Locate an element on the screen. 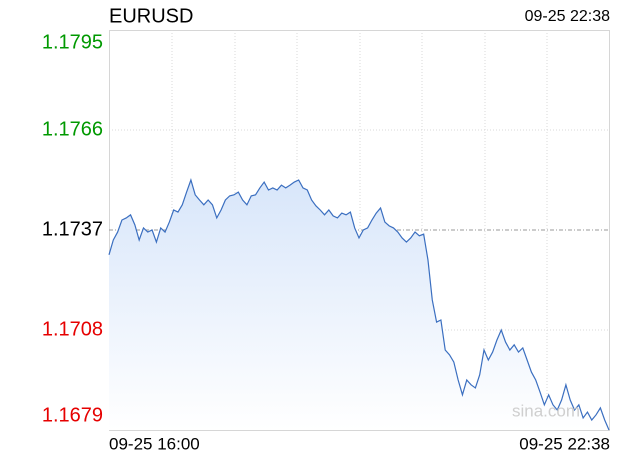 The width and height of the screenshot is (620, 460). chart-title: EURUSD is located at coordinates (151, 16).